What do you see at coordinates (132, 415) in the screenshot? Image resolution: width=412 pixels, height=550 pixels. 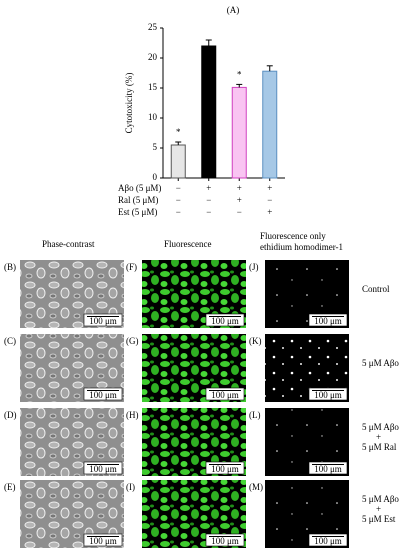 I see `panel-label: (H)` at bounding box center [132, 415].